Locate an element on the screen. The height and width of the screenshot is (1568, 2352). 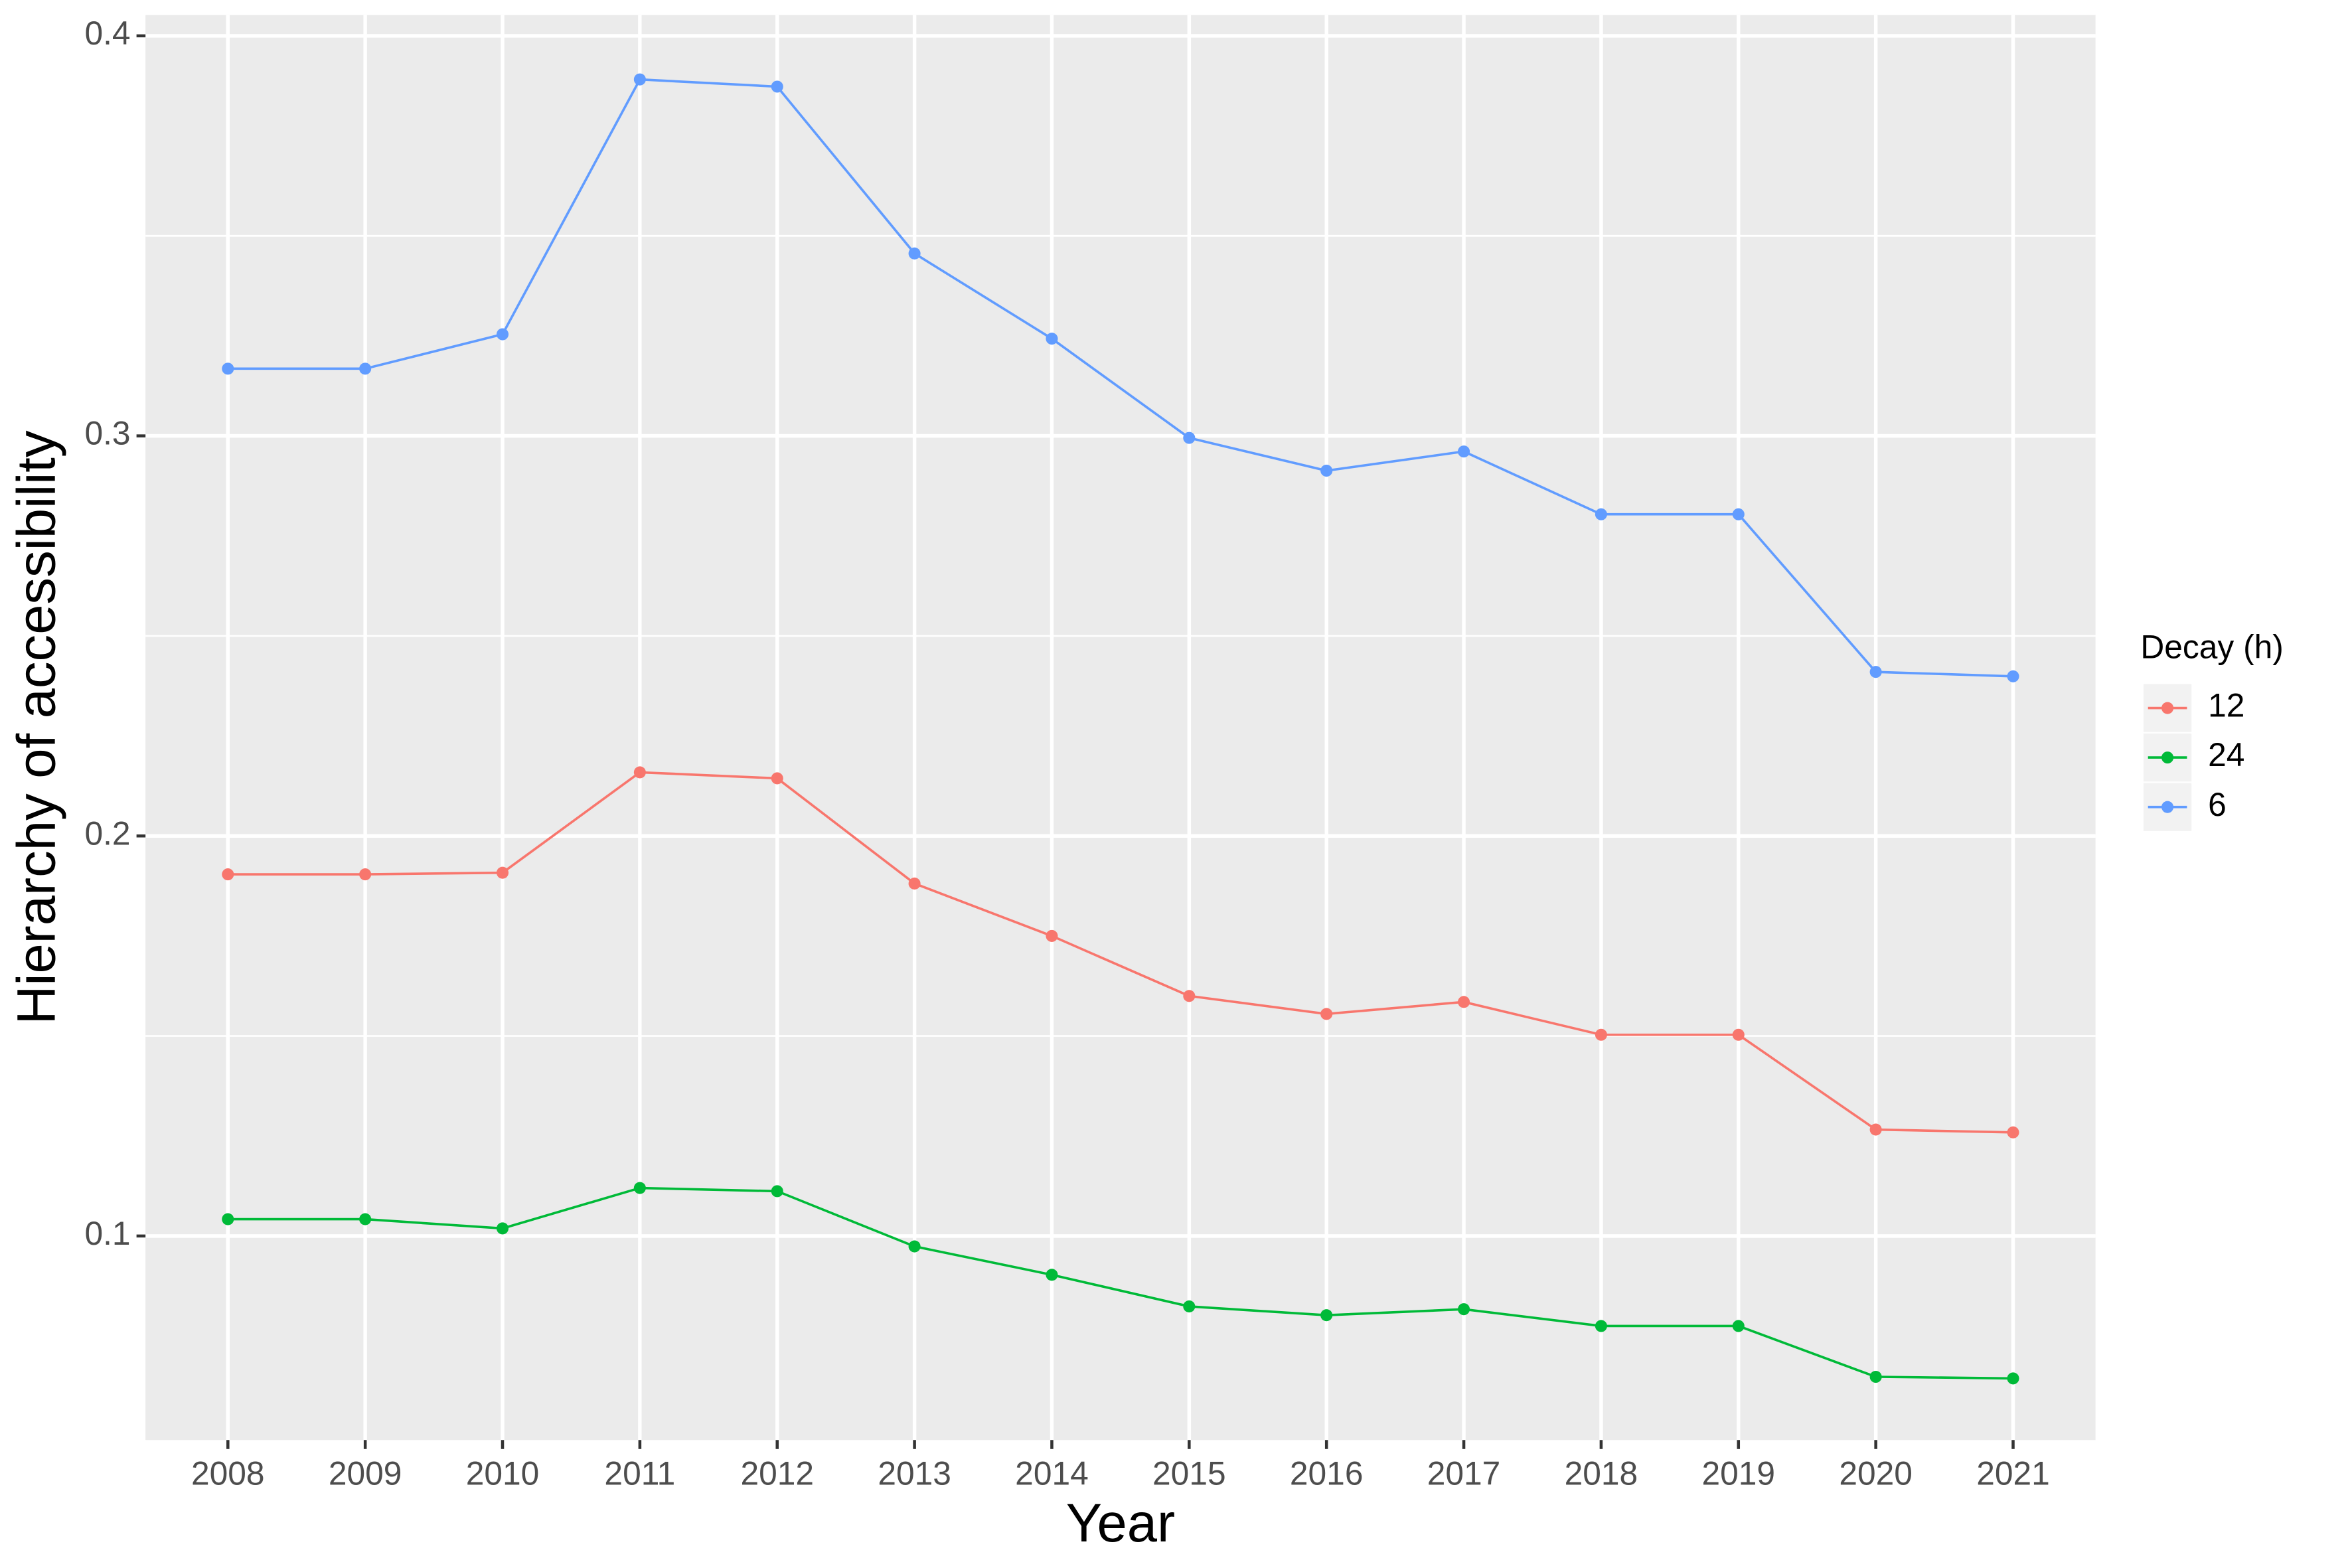
x-tick-label: 2011 is located at coordinates (640, 1474).